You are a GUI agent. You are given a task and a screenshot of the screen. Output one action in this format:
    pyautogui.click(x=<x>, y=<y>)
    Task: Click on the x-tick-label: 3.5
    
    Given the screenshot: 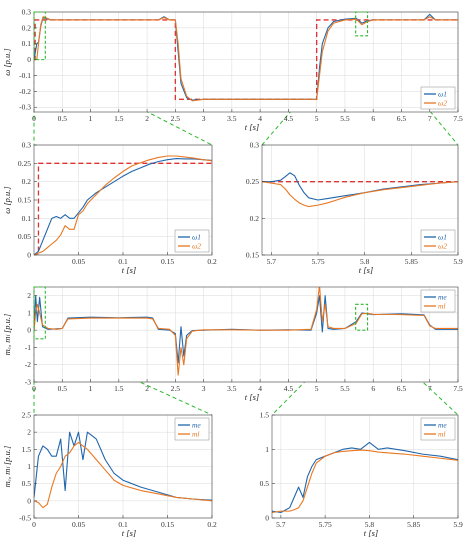 What is the action you would take?
    pyautogui.click(x=232, y=388)
    